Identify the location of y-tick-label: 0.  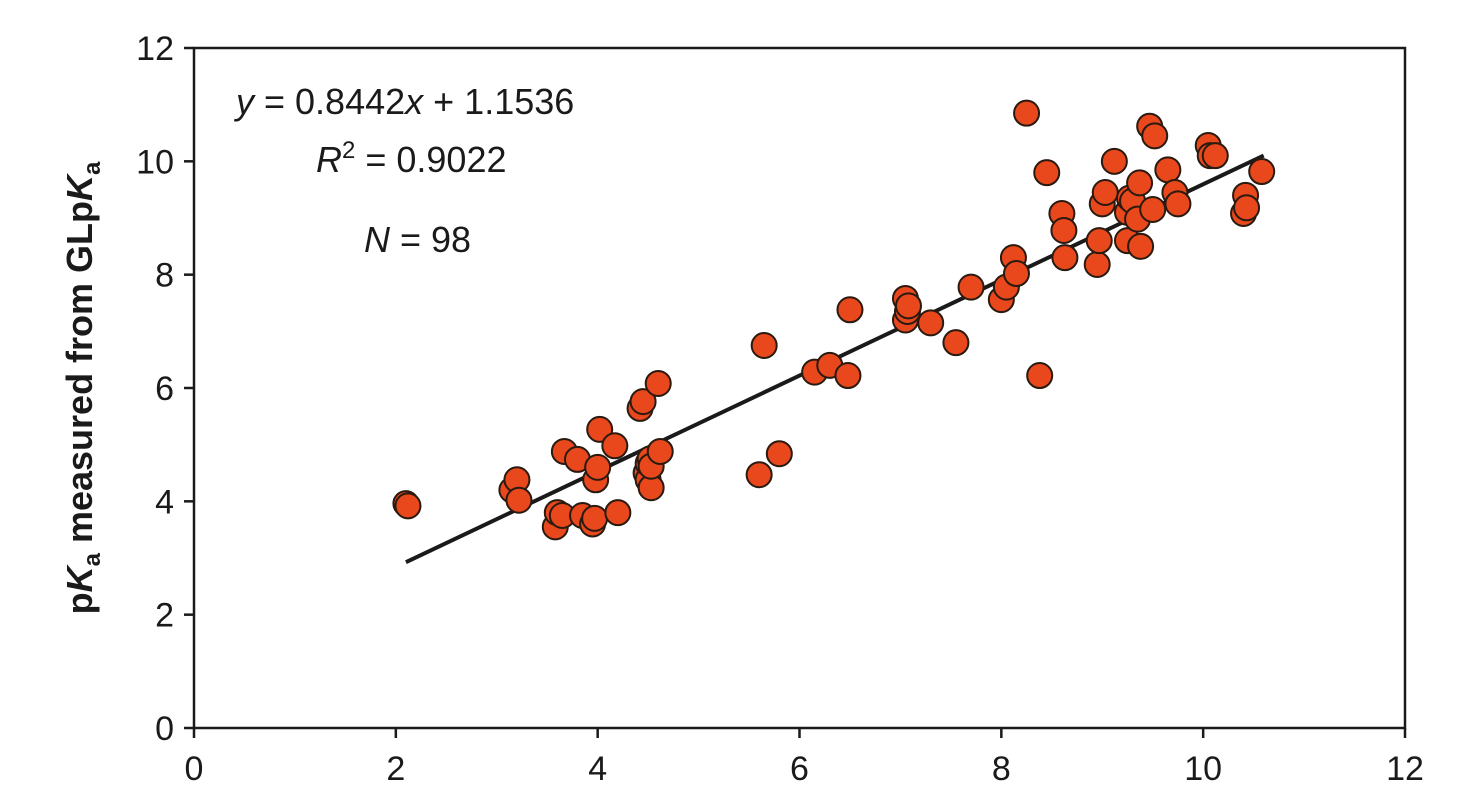
(164, 729).